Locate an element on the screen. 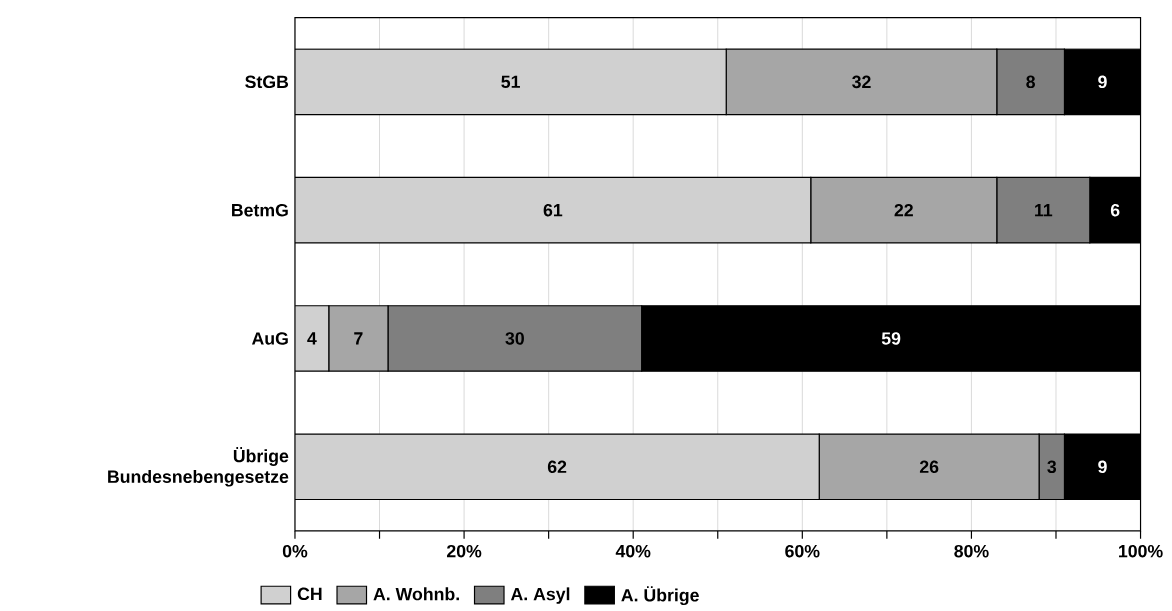 This screenshot has height=611, width=1172. x-tick-label: 100% is located at coordinates (1141, 551).